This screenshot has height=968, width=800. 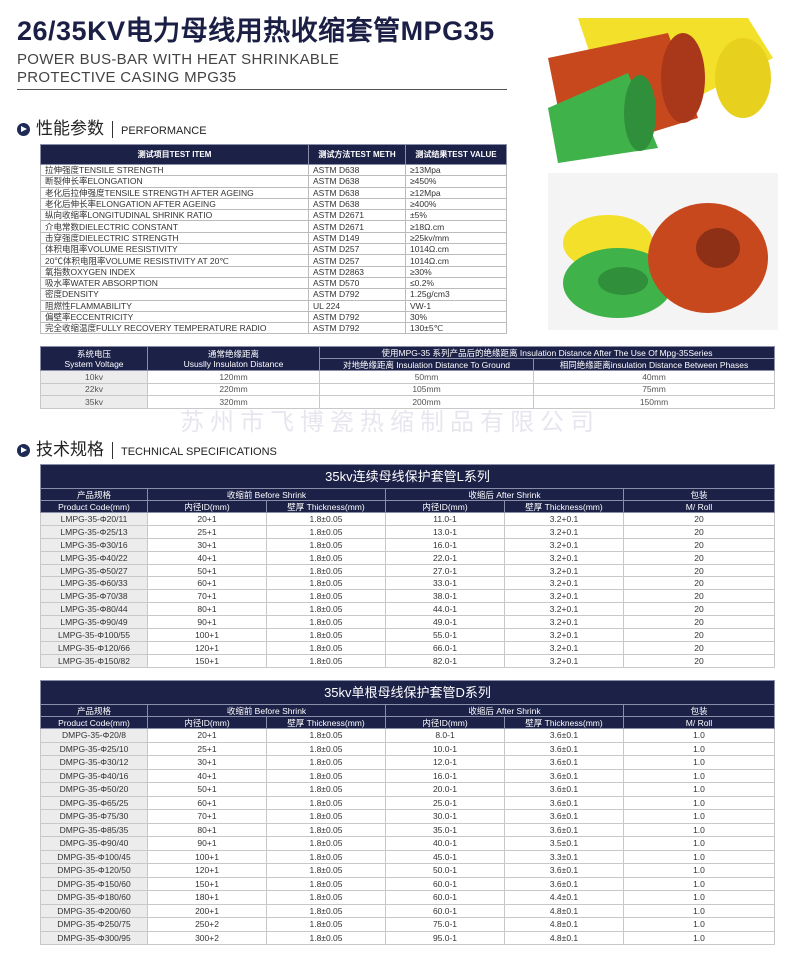 What do you see at coordinates (445, 660) in the screenshot?
I see `after-id: 82.0-1` at bounding box center [445, 660].